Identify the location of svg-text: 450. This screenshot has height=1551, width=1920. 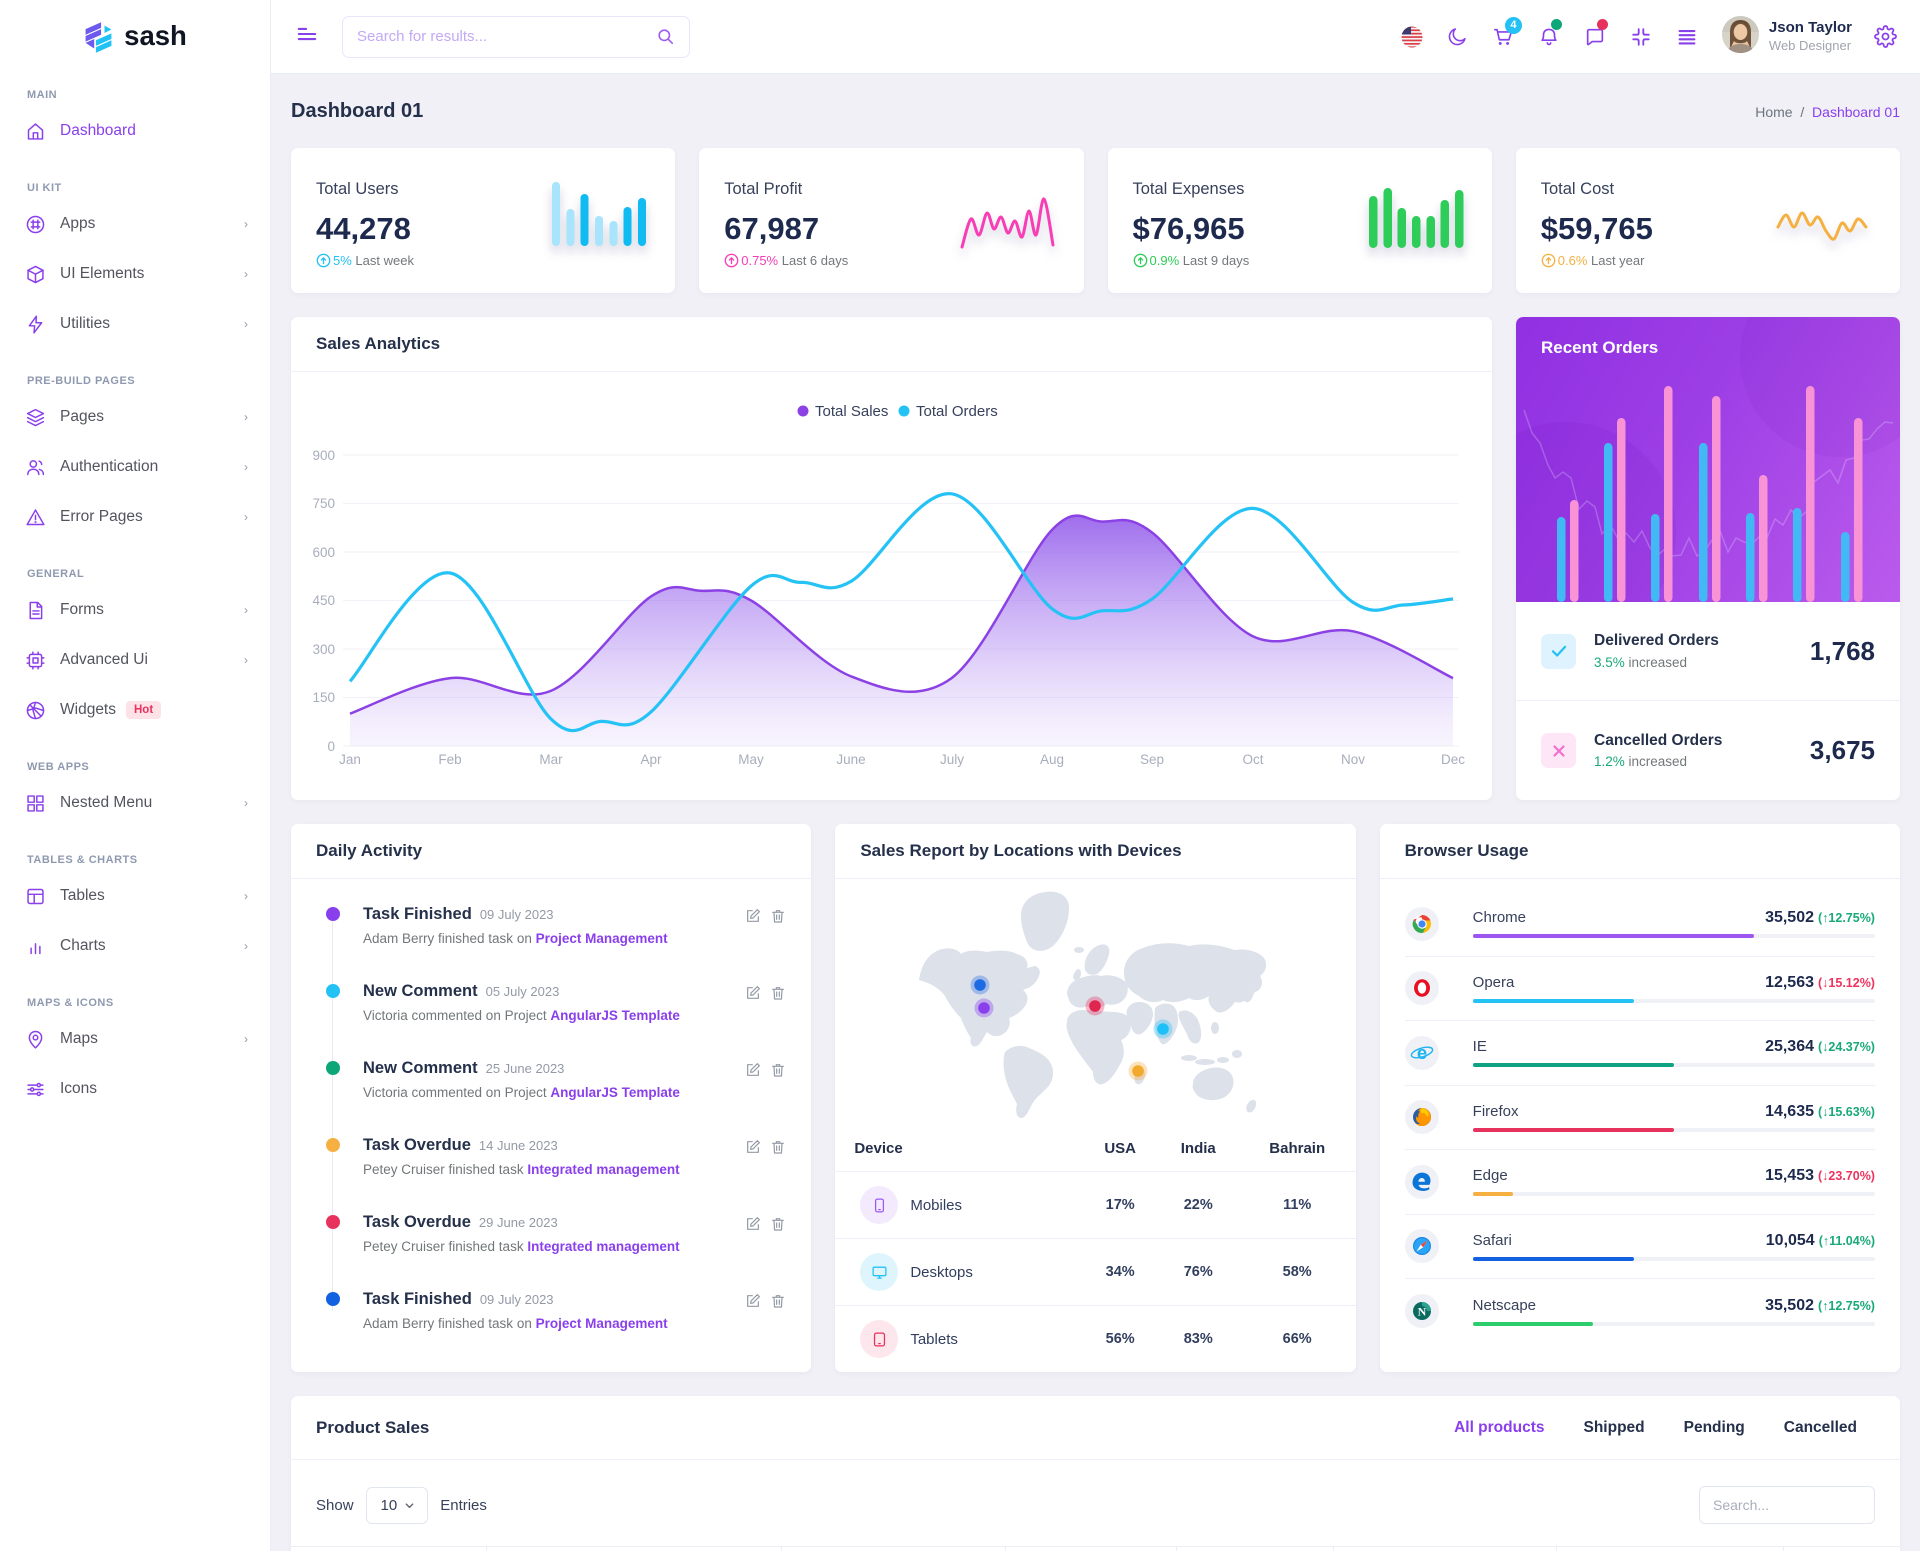
(323, 600).